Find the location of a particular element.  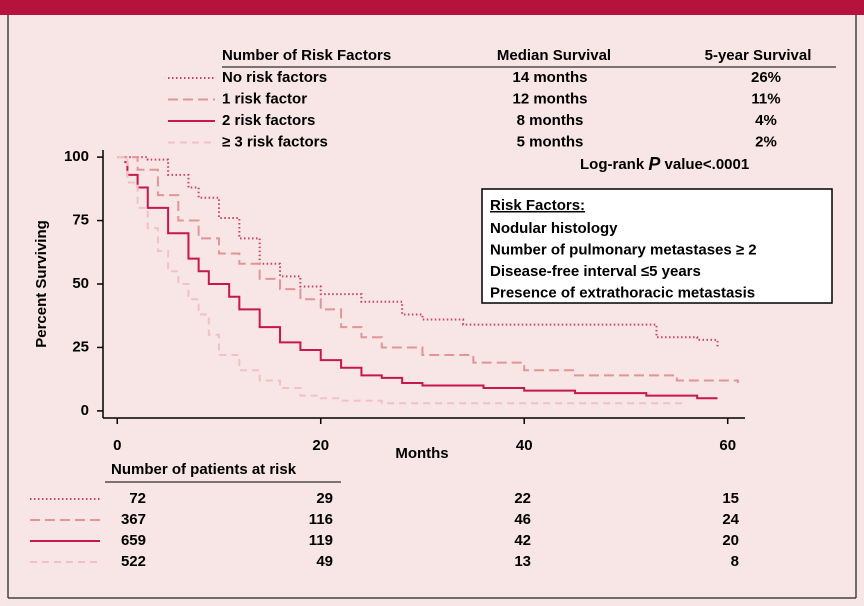

at-risk-count: 46 is located at coordinates (522, 519).